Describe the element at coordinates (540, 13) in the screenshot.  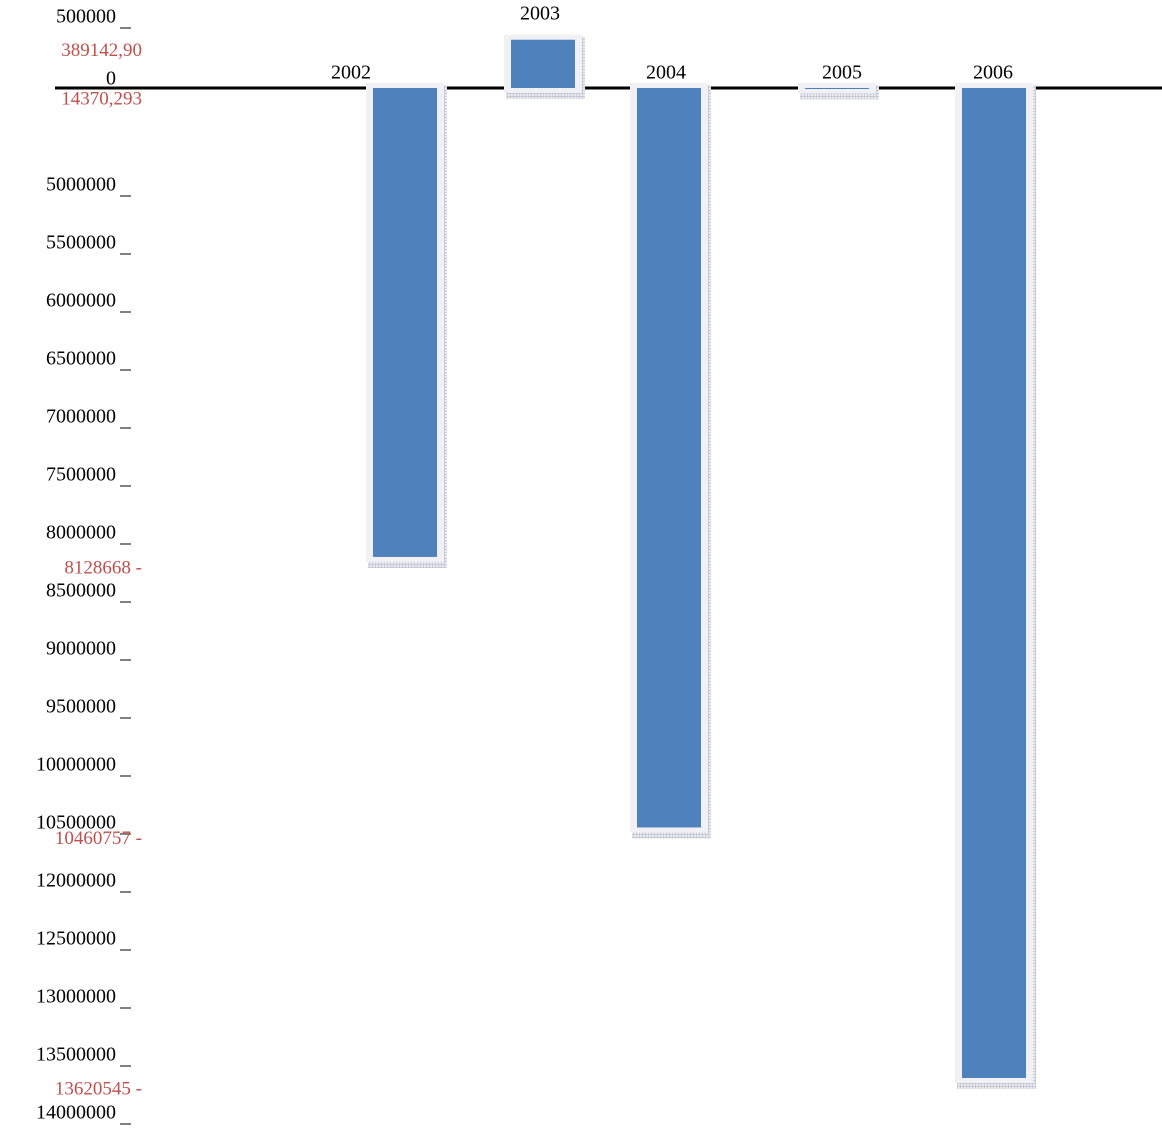
I see `category-label: 2003` at that location.